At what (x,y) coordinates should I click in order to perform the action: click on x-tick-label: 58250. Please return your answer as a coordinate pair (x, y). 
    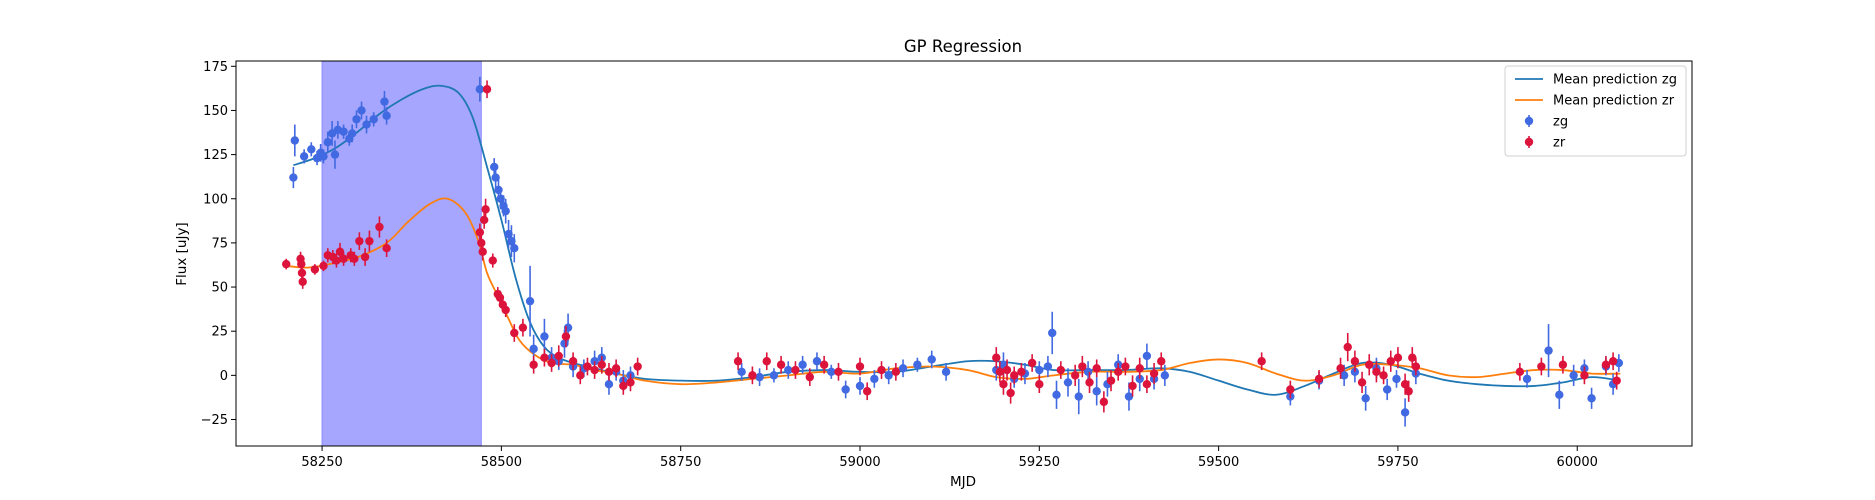
    Looking at the image, I should click on (321, 462).